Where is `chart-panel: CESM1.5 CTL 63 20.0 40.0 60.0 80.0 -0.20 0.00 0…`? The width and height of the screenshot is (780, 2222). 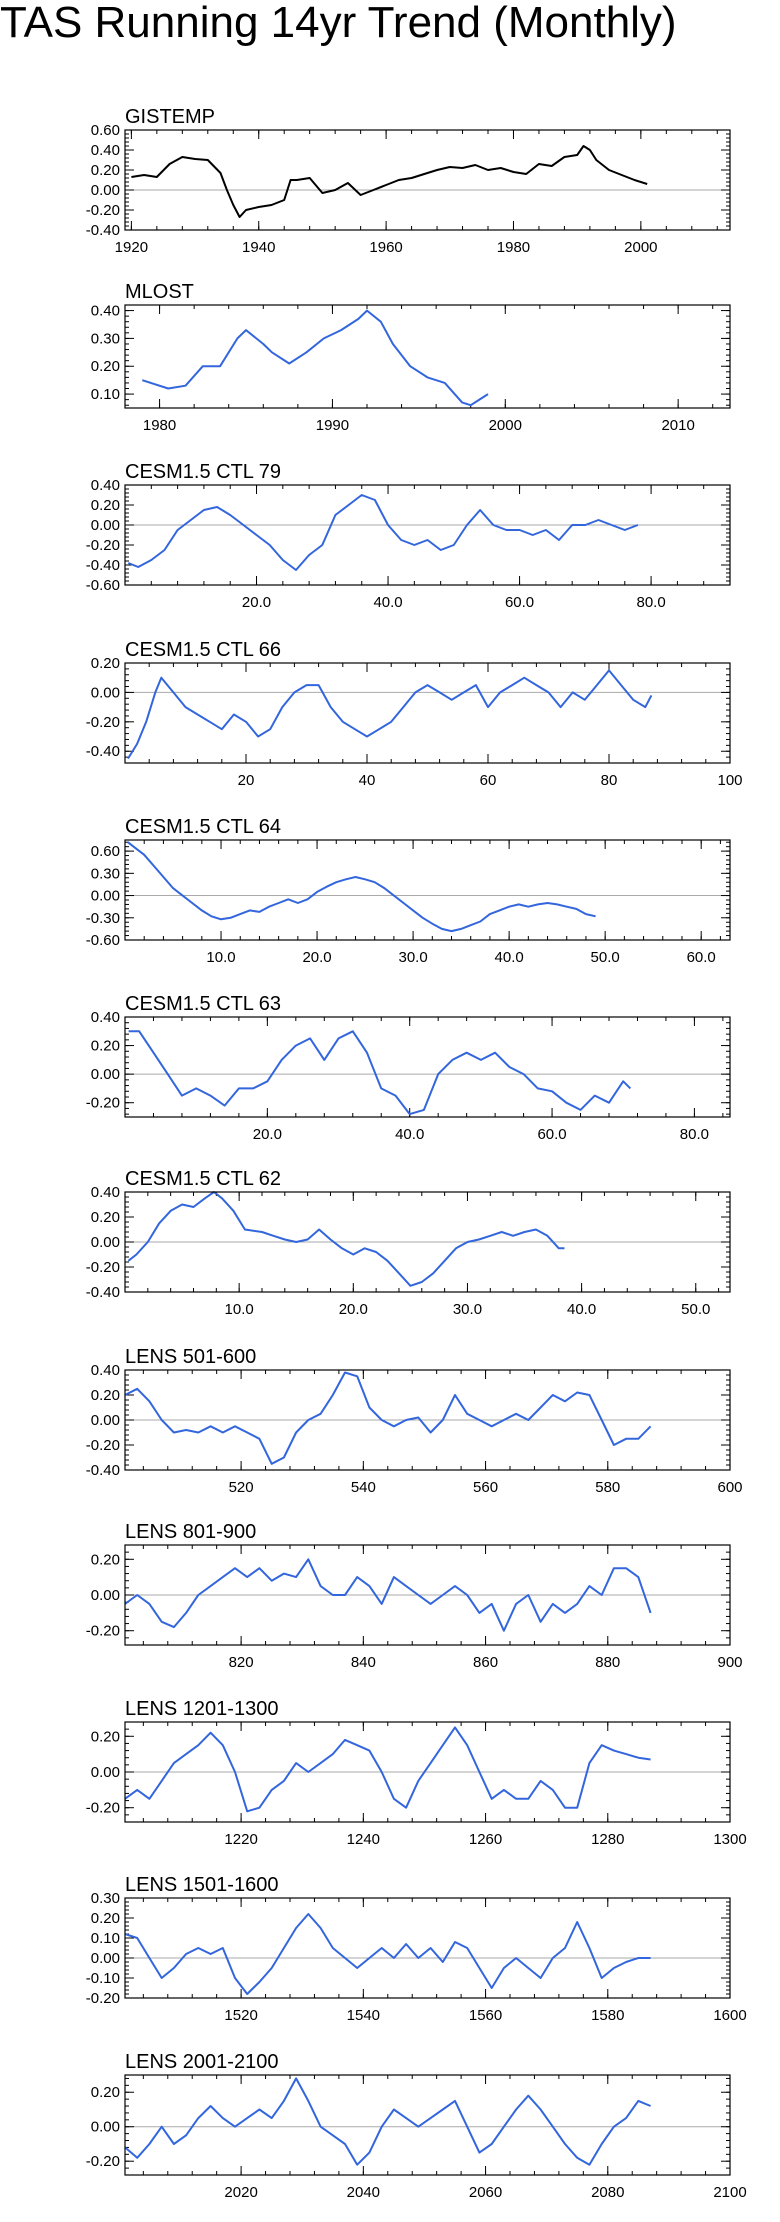 chart-panel: CESM1.5 CTL 63 20.0 40.0 60.0 80.0 -0.20 0.00 0… is located at coordinates (408, 1068).